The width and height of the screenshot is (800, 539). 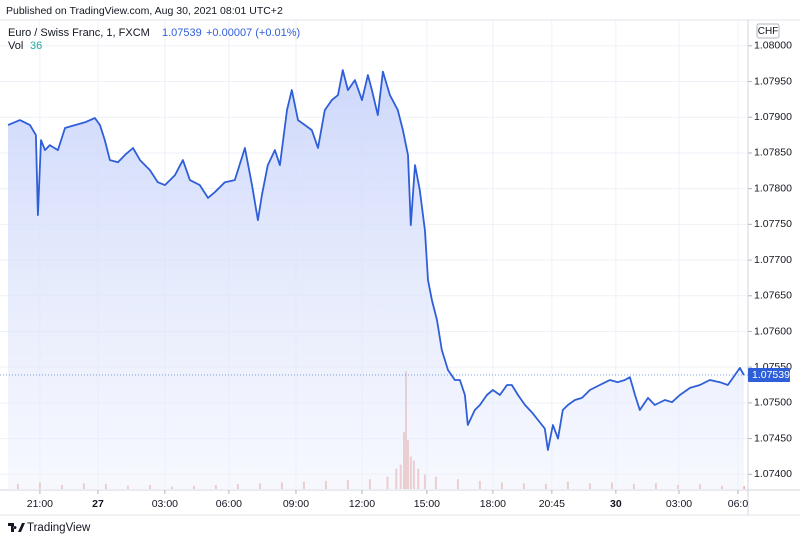 I want to click on last-price-badge, so click(x=769, y=375).